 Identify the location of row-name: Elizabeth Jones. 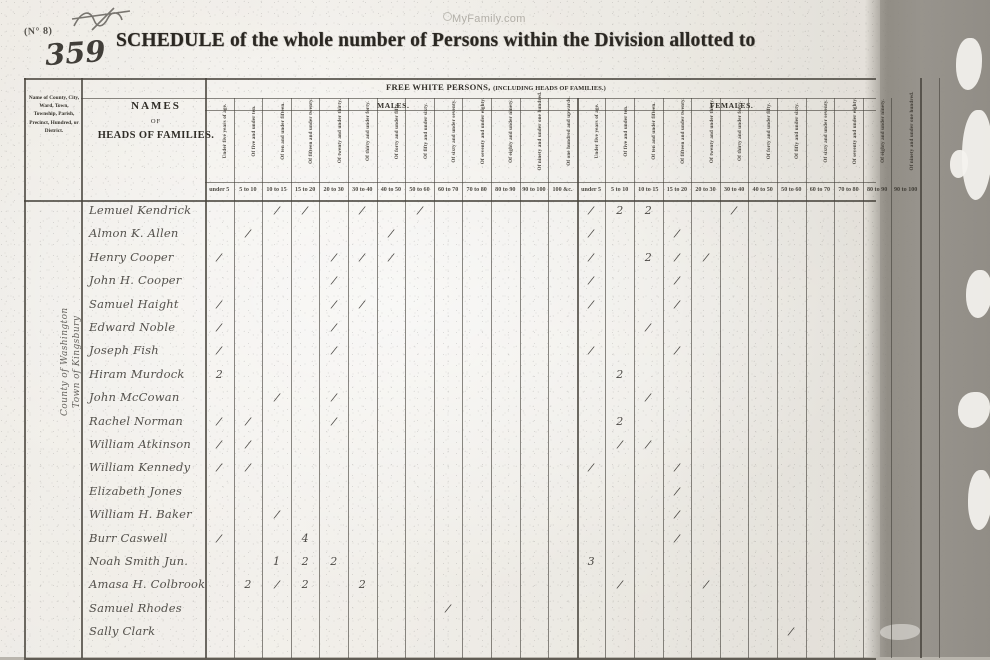
(136, 490).